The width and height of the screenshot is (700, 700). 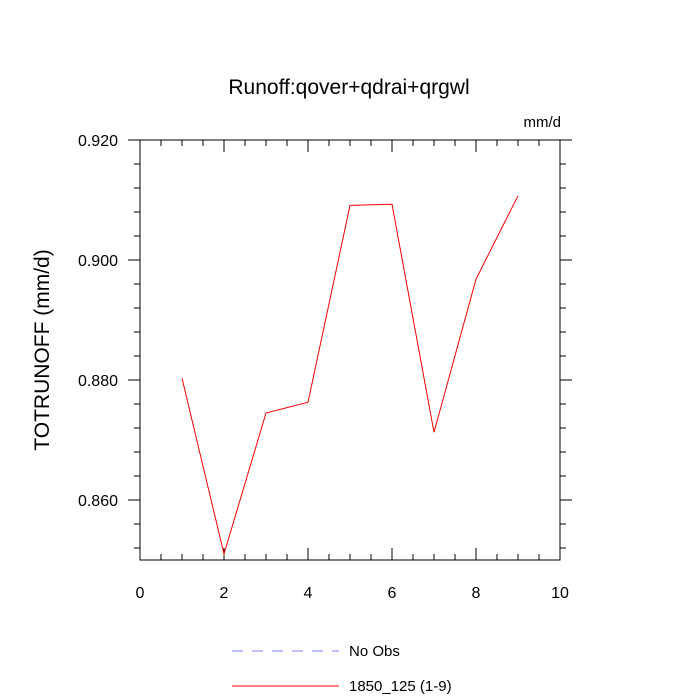 I want to click on legend: No Obs 1850_125 (1-9), so click(x=342, y=669).